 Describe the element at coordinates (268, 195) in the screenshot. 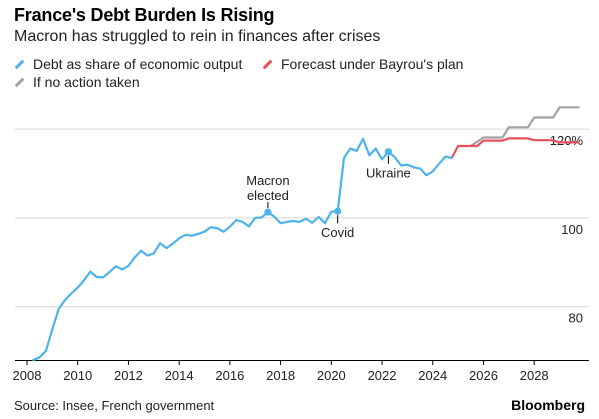

I see `annotation-label-macron-elected-1: elected` at that location.